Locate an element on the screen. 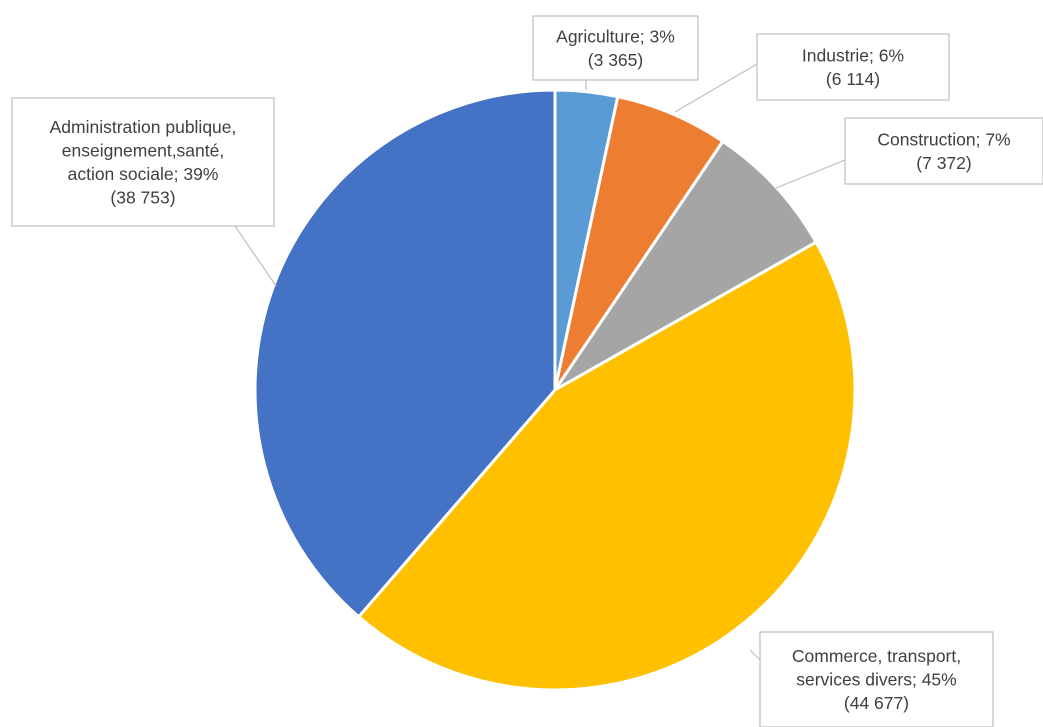  data-label-text: Industrie; 6% is located at coordinates (853, 55).